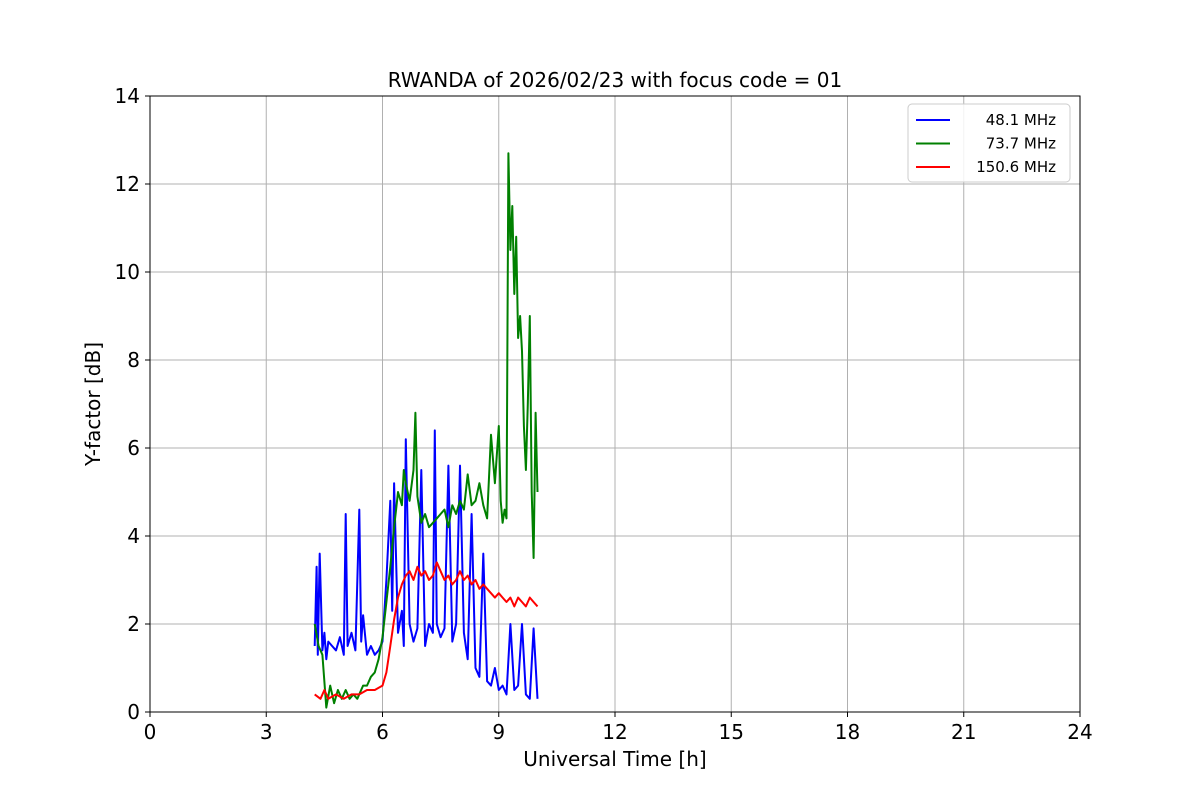 The width and height of the screenshot is (1200, 800). What do you see at coordinates (382, 732) in the screenshot?
I see `x-tick-label: 6` at bounding box center [382, 732].